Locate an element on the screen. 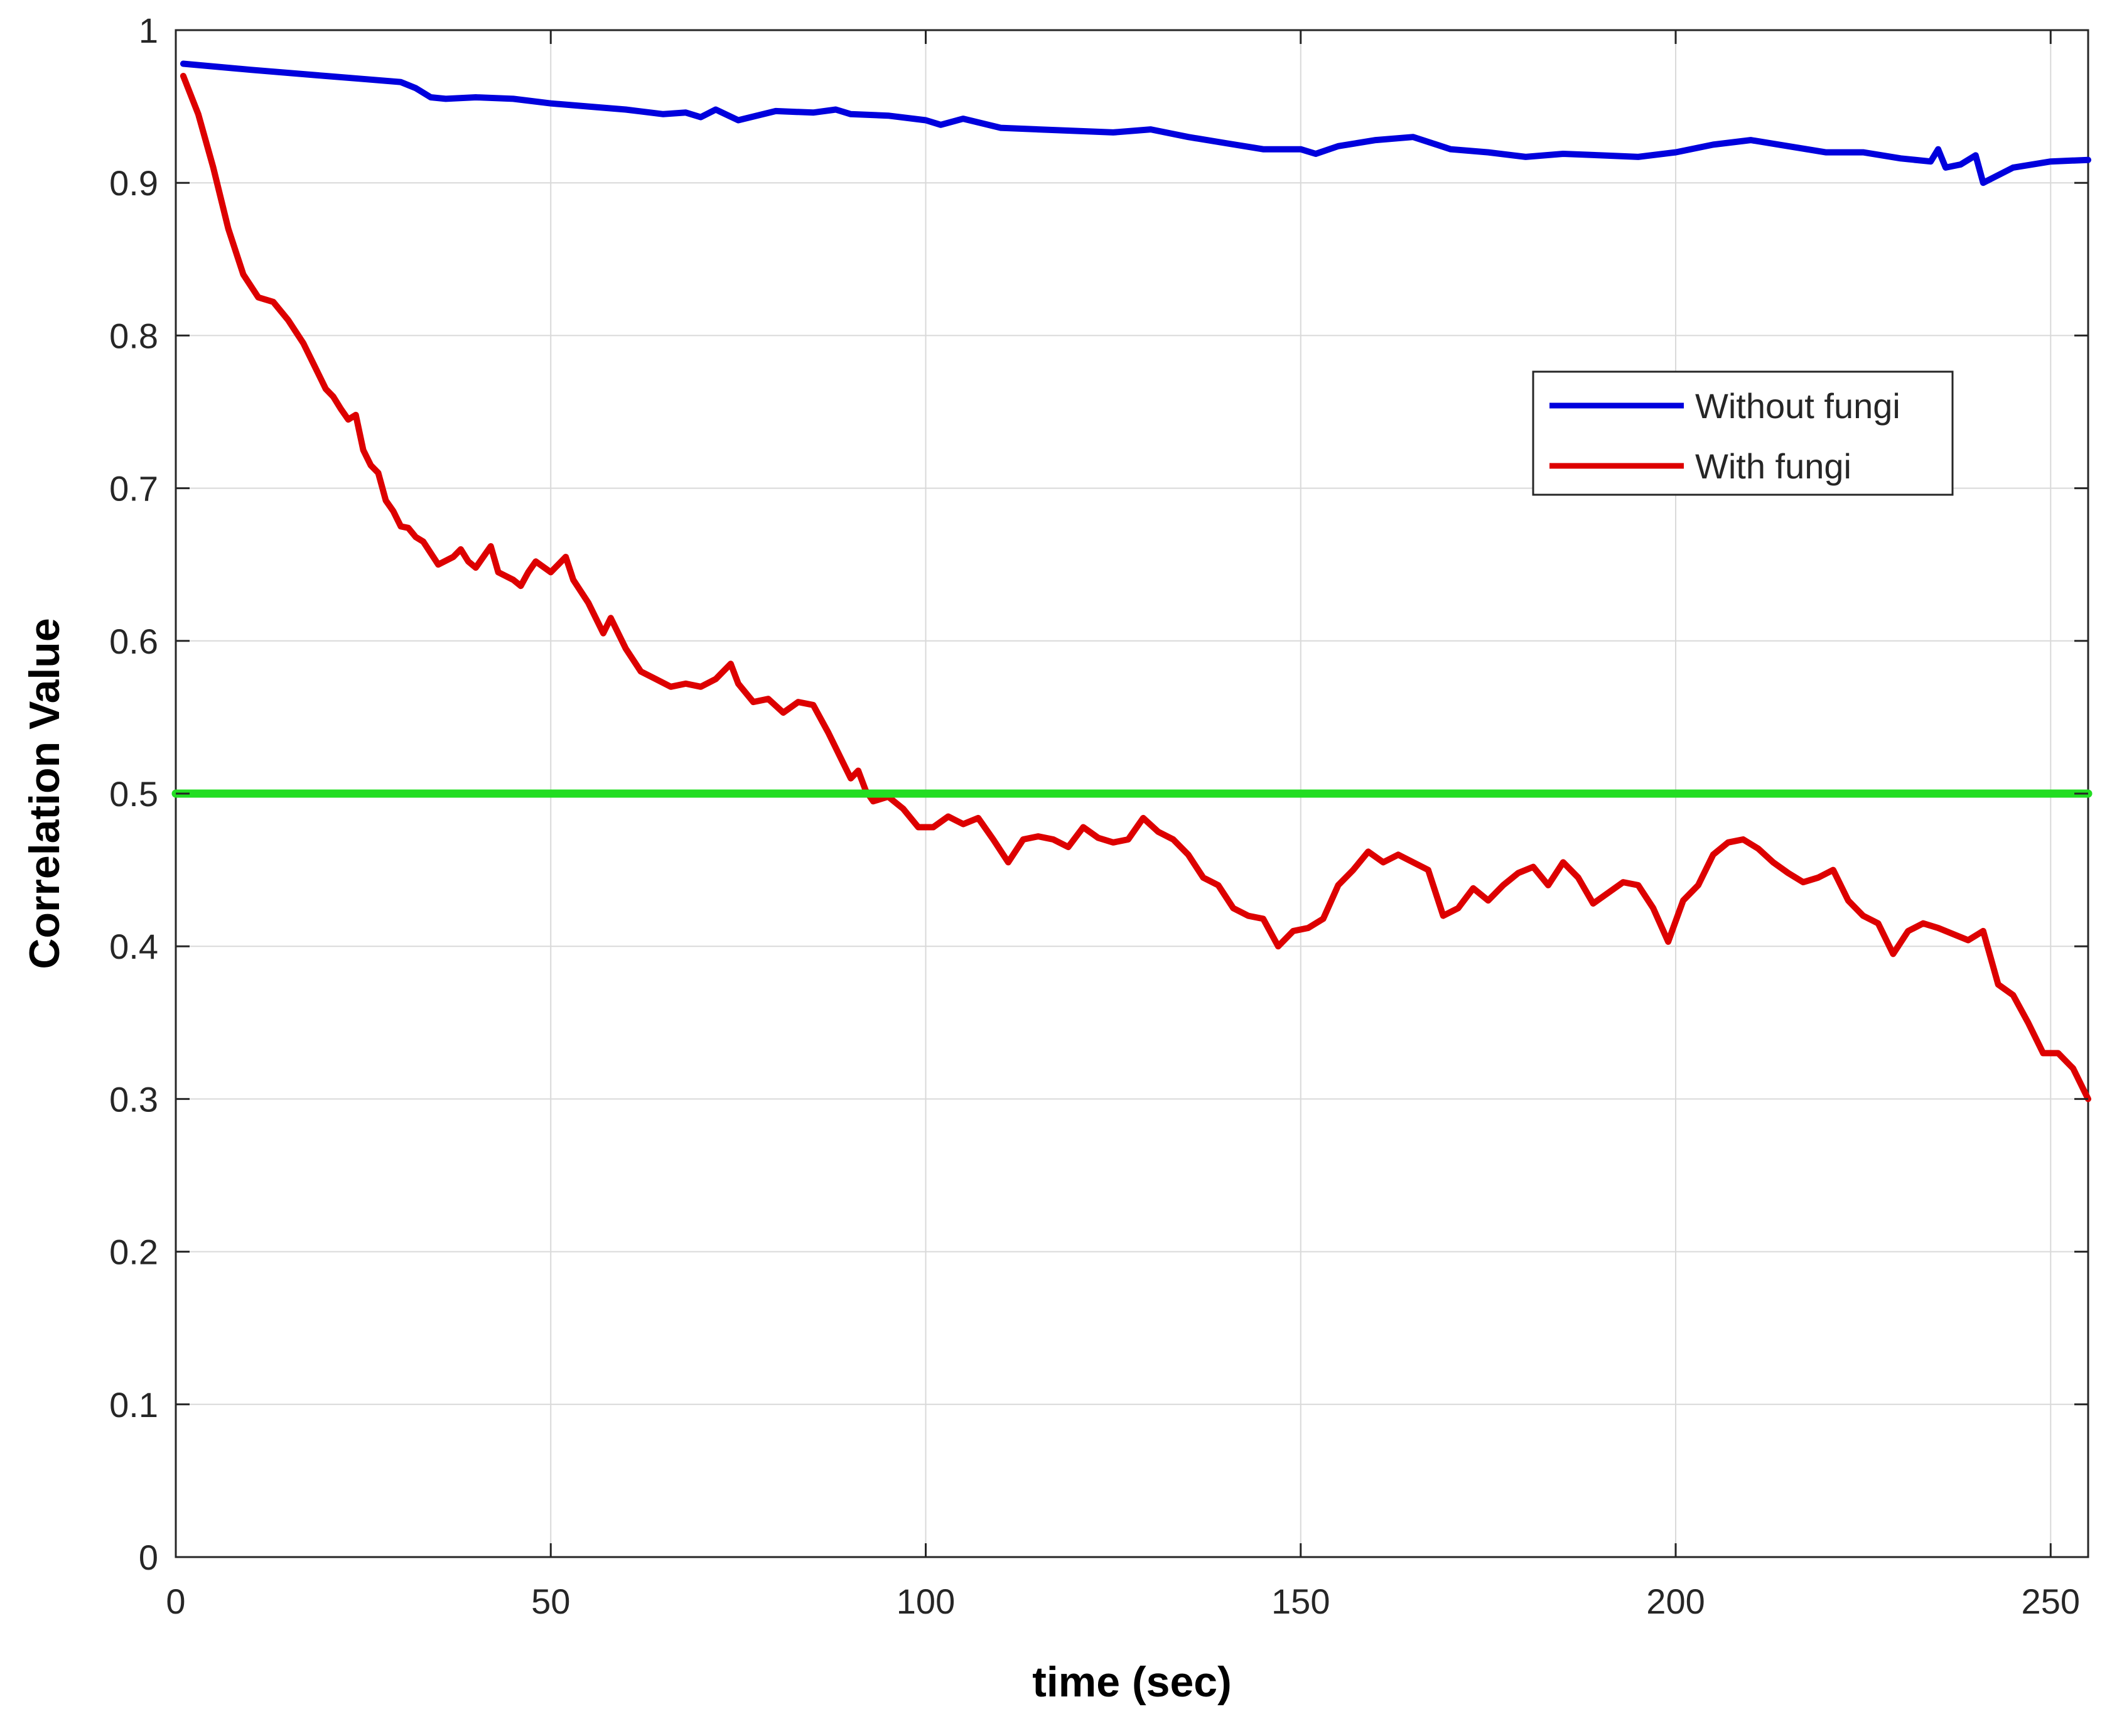 This screenshot has height=1736, width=2112. y-tick-label: 0.5 is located at coordinates (133, 794).